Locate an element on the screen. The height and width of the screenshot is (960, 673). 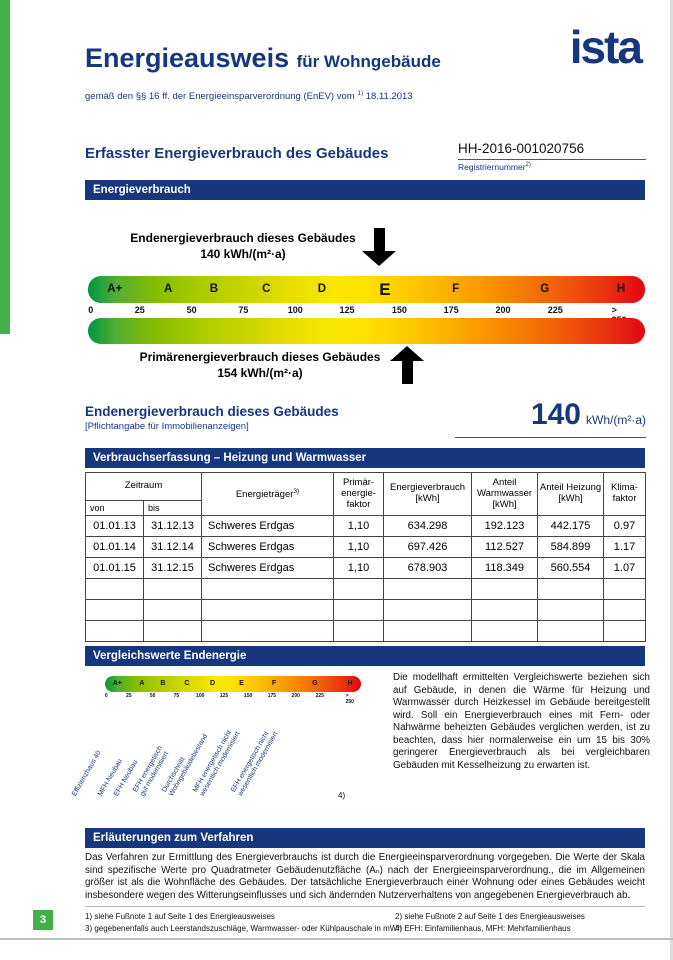
col-header-klimafaktor: Klima- faktor is located at coordinates (625, 494).